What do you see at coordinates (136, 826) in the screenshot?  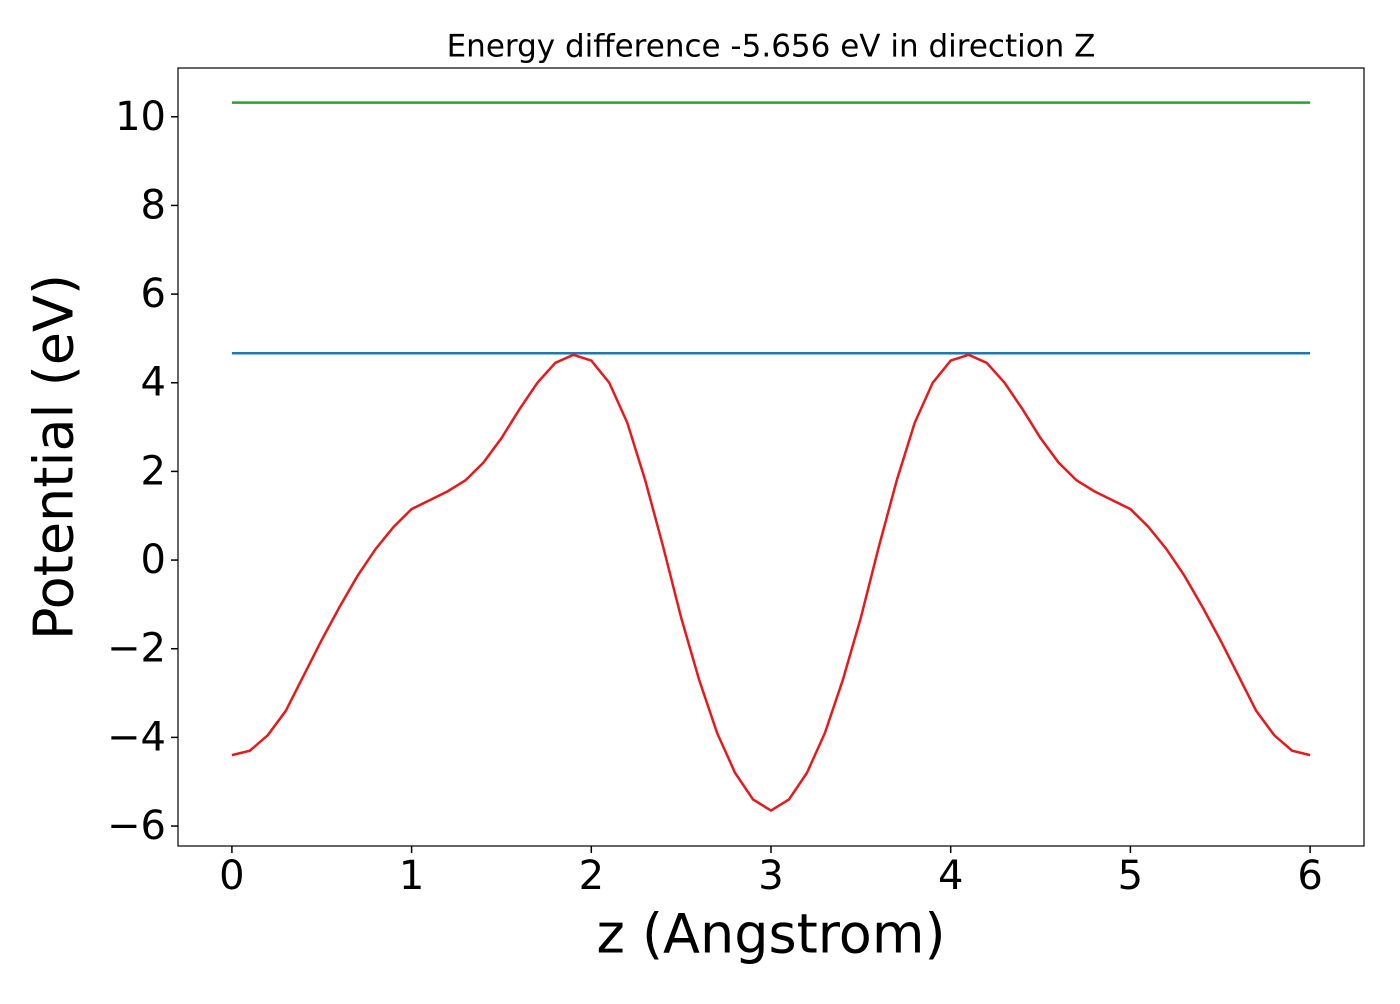 I see `y-tick-label: −6` at bounding box center [136, 826].